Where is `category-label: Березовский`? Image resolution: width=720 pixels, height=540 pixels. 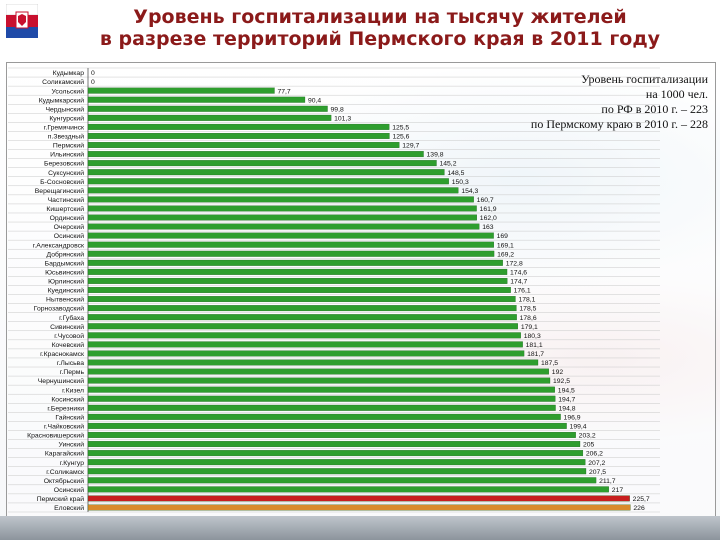 category-label: Березовский is located at coordinates (64, 164).